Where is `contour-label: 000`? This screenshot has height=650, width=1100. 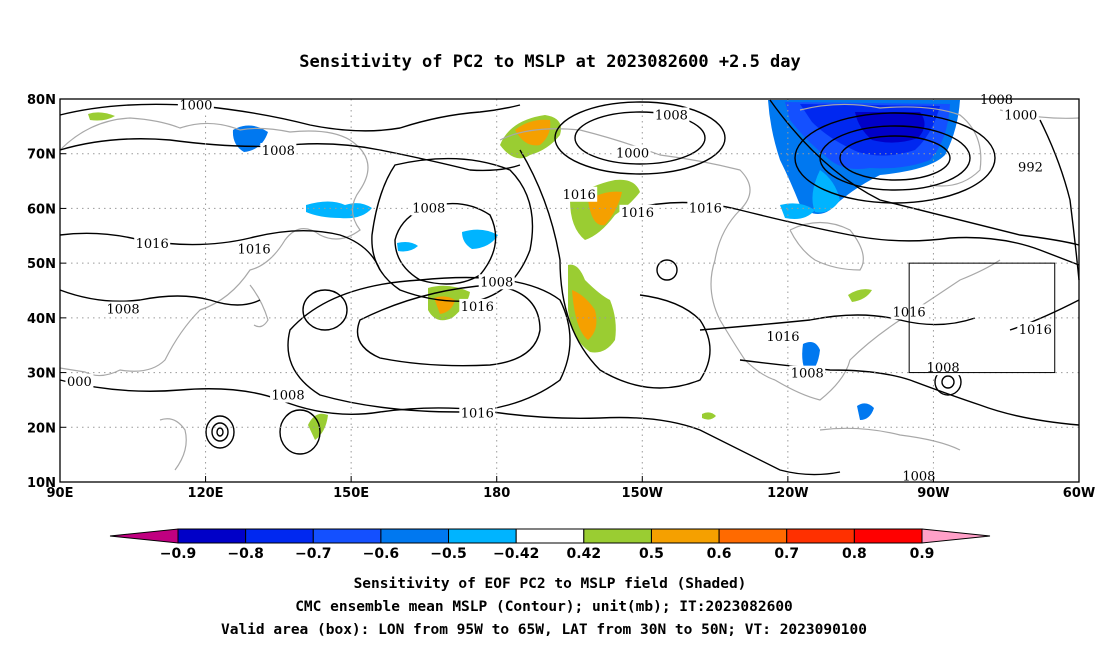
contour-label: 000 is located at coordinates (79, 382).